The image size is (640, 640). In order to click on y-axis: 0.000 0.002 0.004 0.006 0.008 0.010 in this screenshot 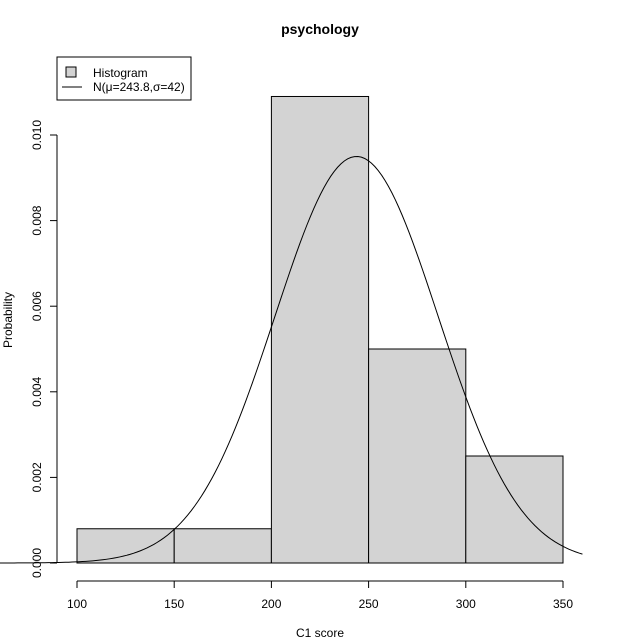, I will do `click(44, 349)`.